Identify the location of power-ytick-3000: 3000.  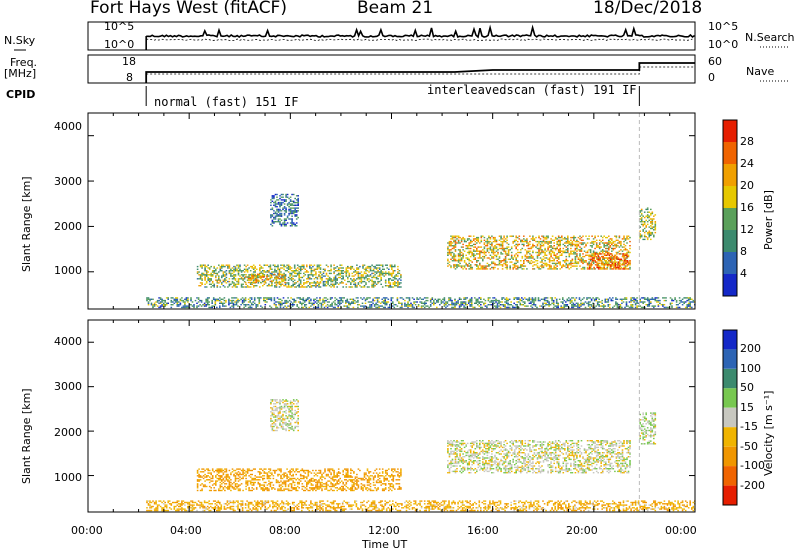
(68, 181).